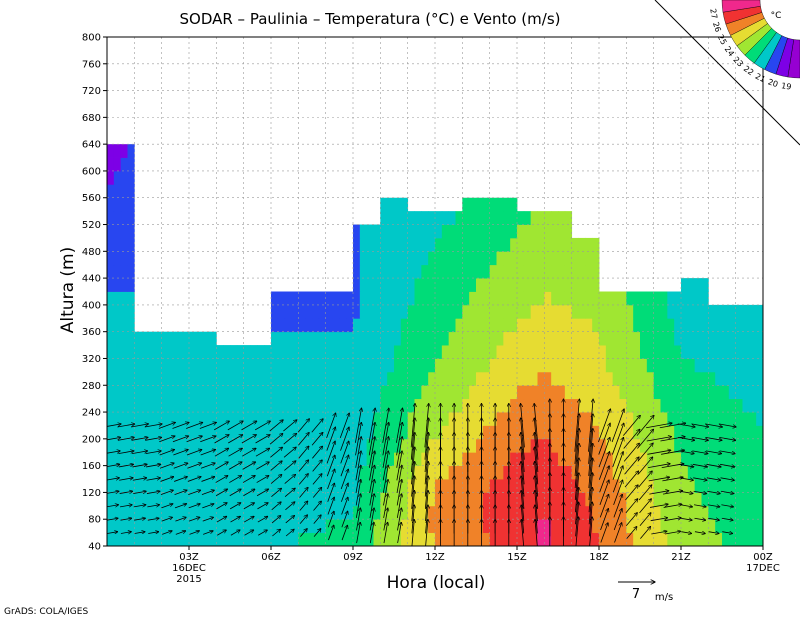 Image resolution: width=800 pixels, height=618 pixels. Describe the element at coordinates (189, 557) in the screenshot. I see `x-tick-label: 03Z` at that location.